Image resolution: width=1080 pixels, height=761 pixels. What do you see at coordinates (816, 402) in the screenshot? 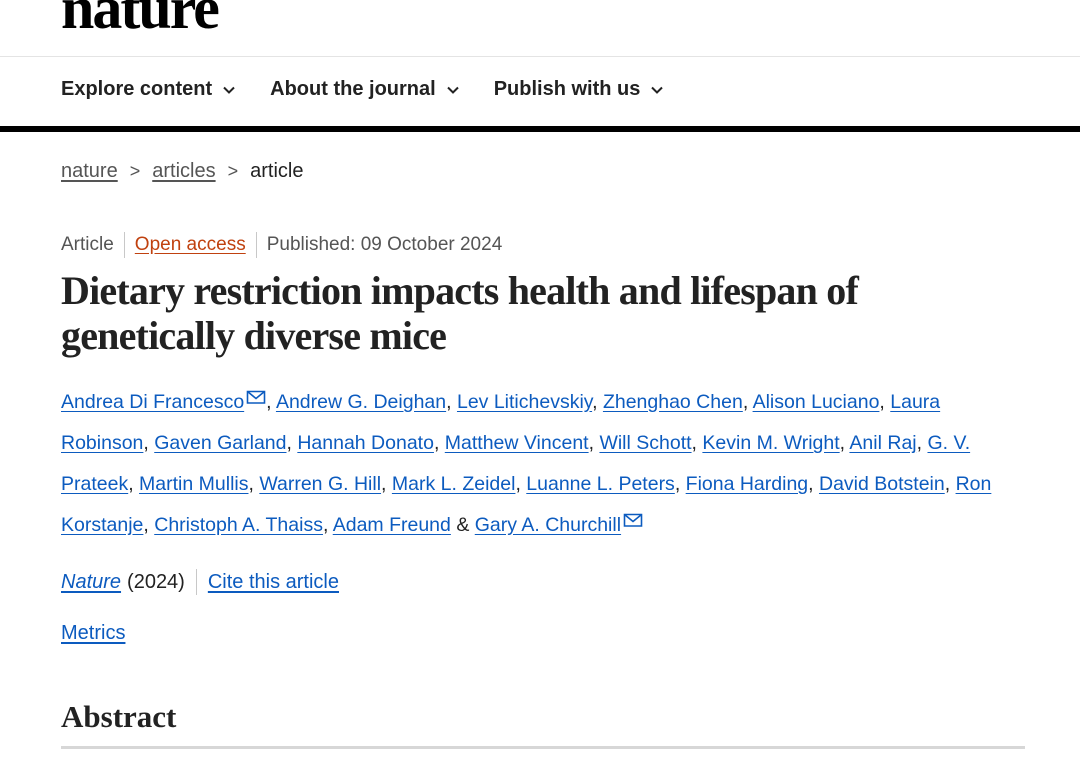
I see `author-link: Alison Luciano` at bounding box center [816, 402].